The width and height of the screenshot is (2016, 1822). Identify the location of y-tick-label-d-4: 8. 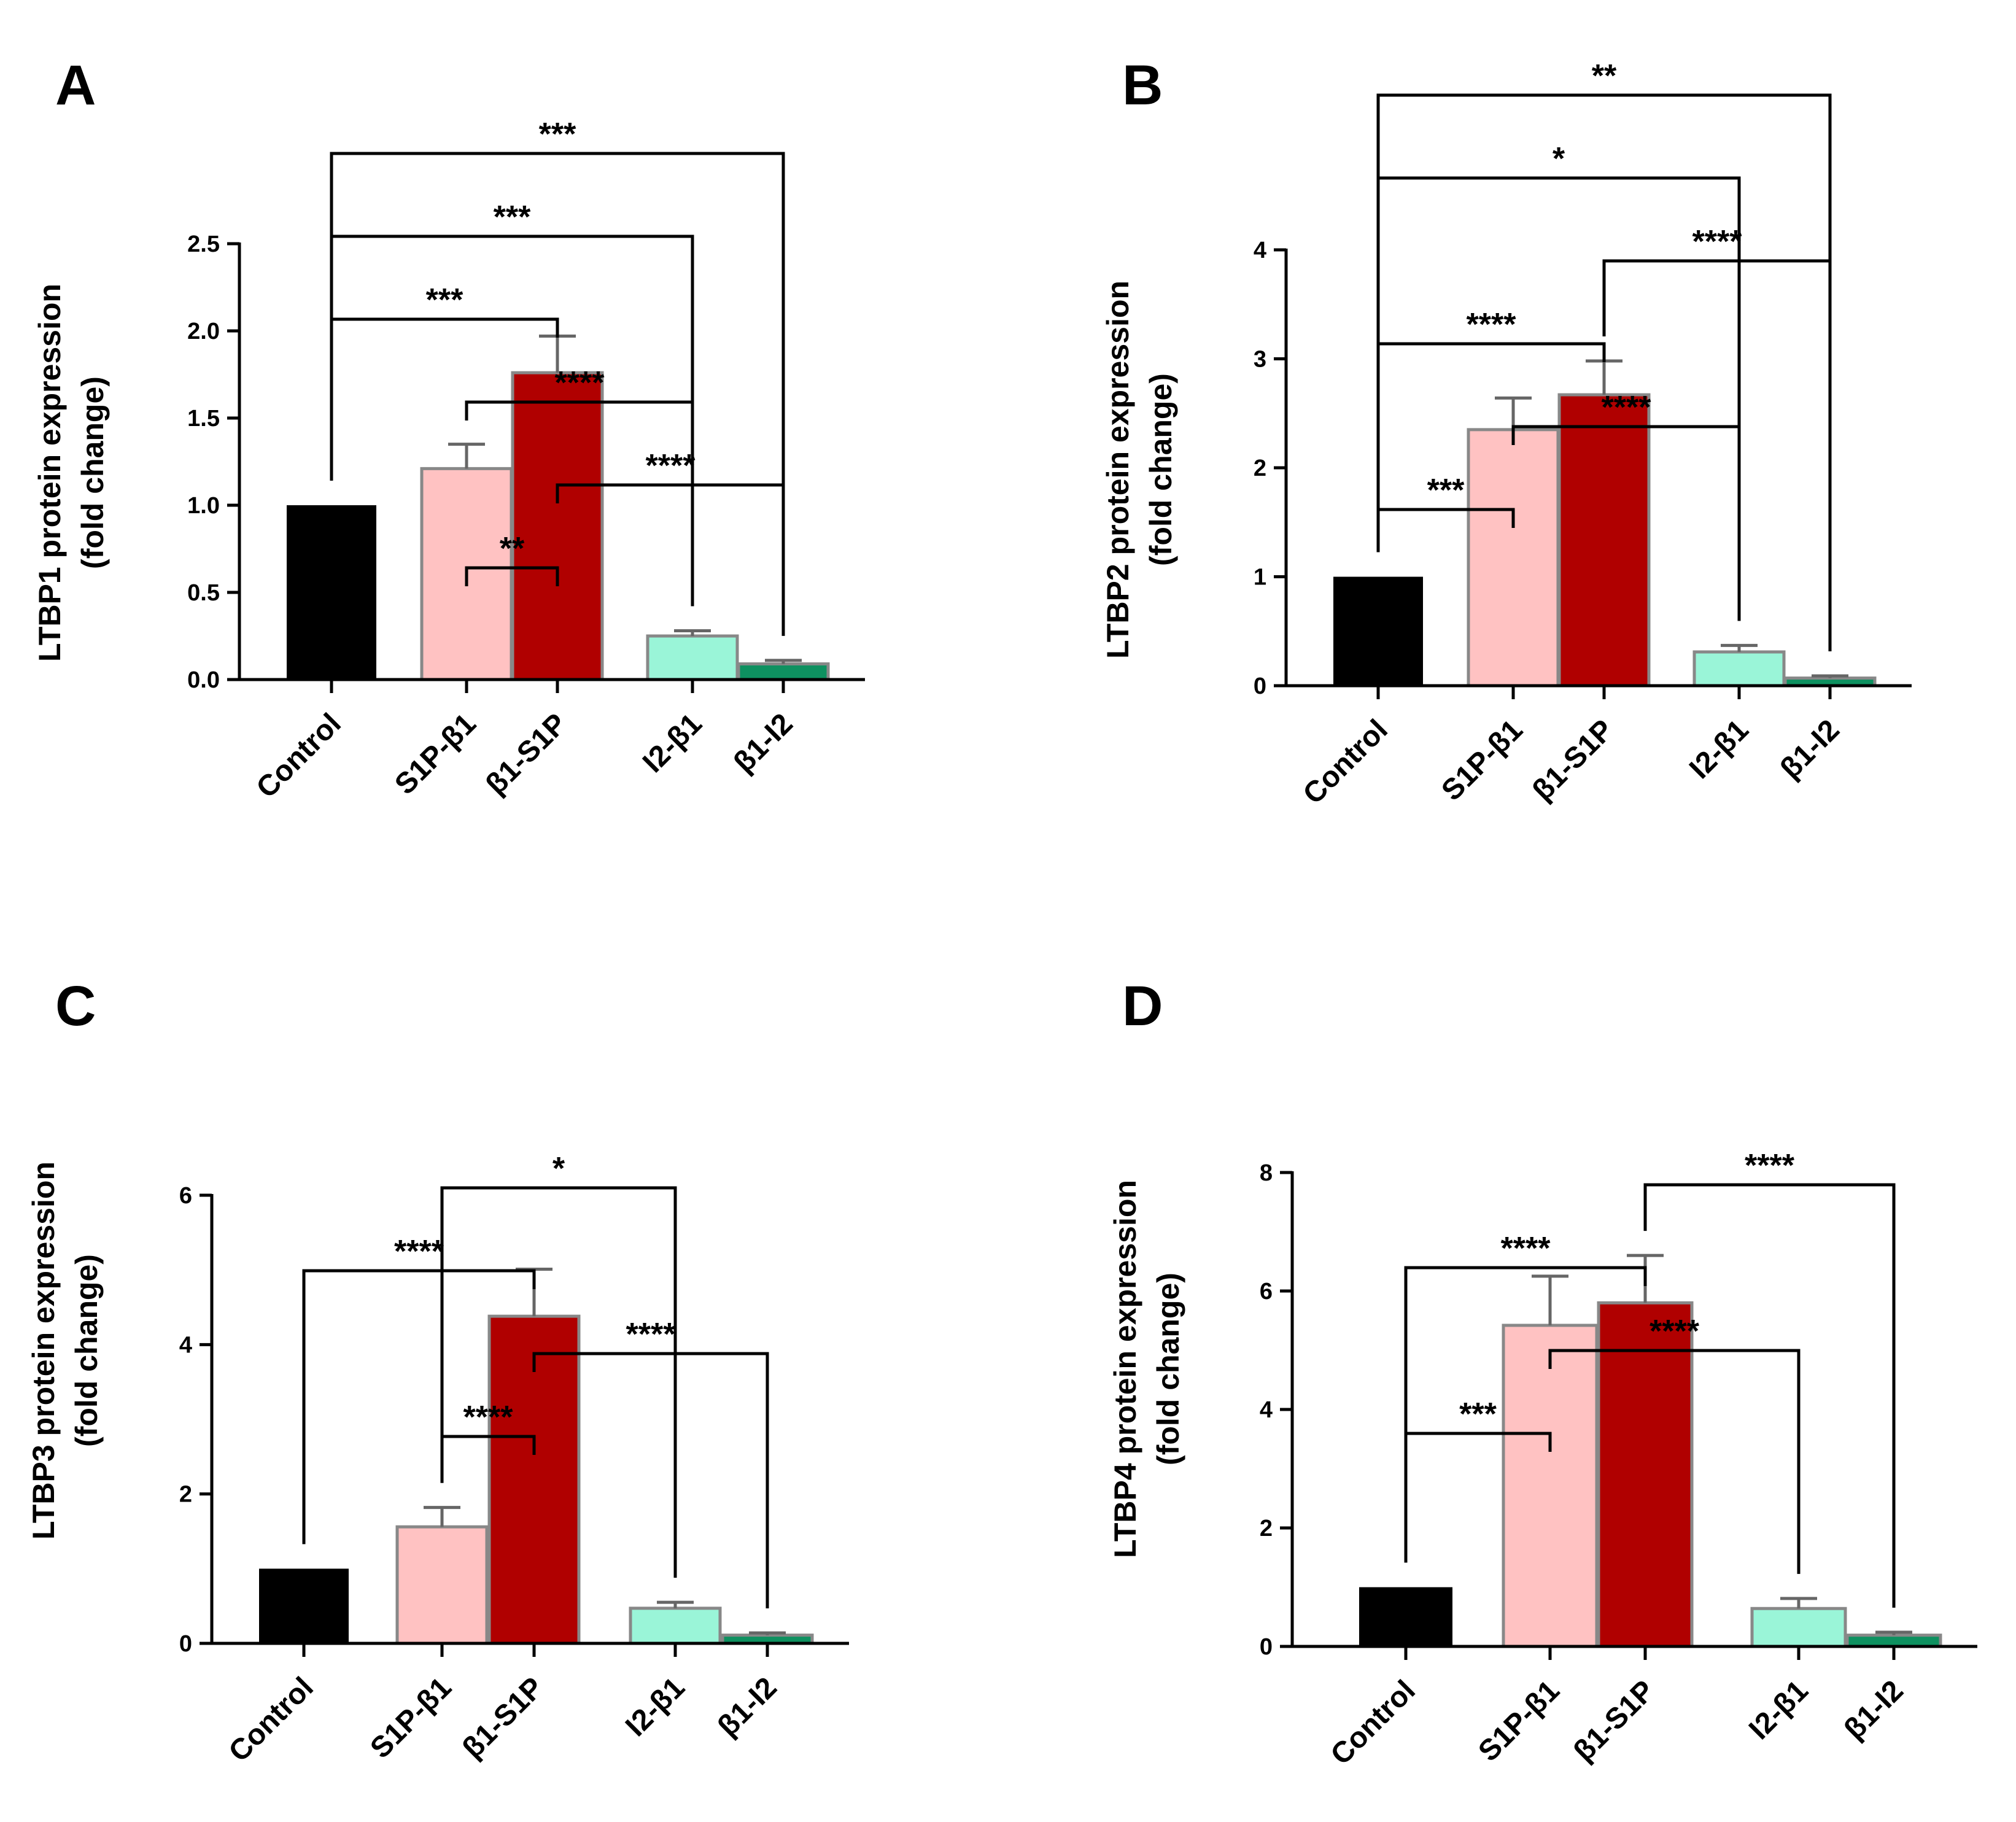
(1266, 1173).